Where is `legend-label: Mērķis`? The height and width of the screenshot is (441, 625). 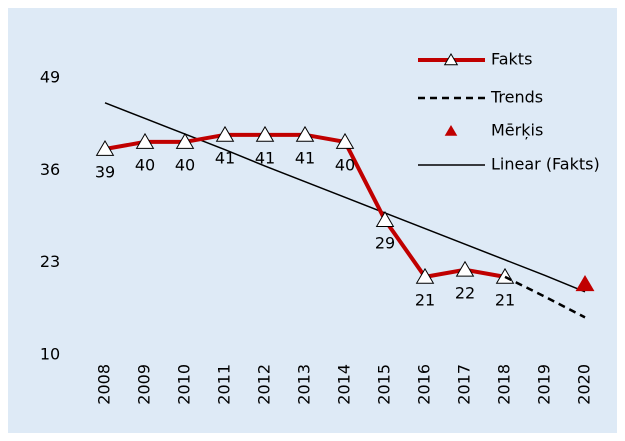 legend-label: Mērķis is located at coordinates (517, 130).